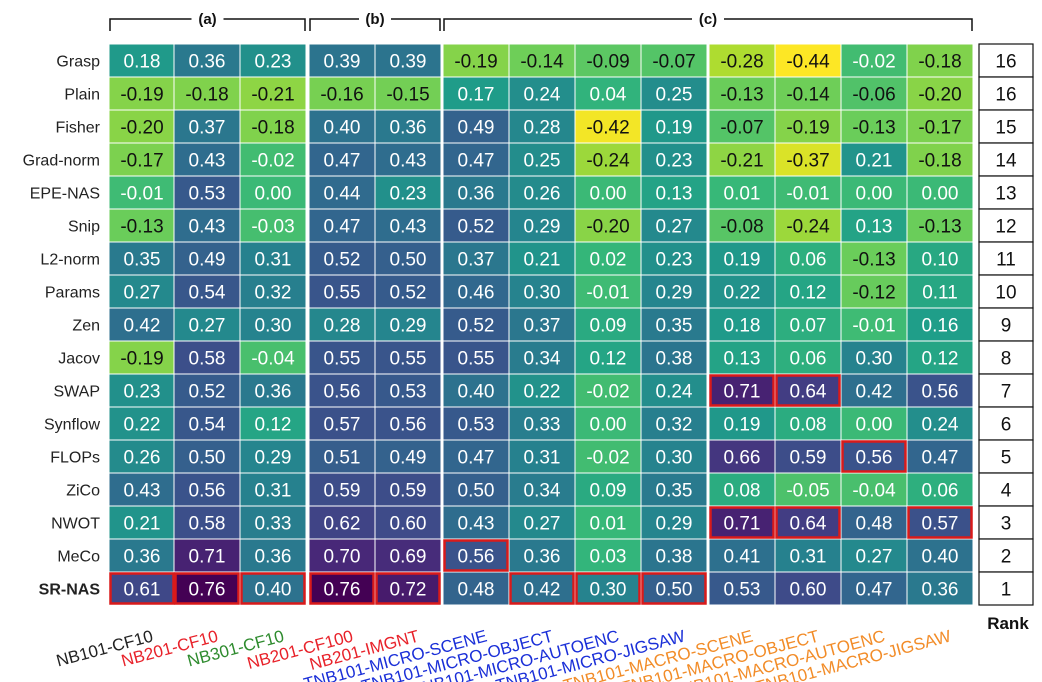 This screenshot has height=682, width=1042. I want to click on cell-value: -0.04, so click(874, 491).